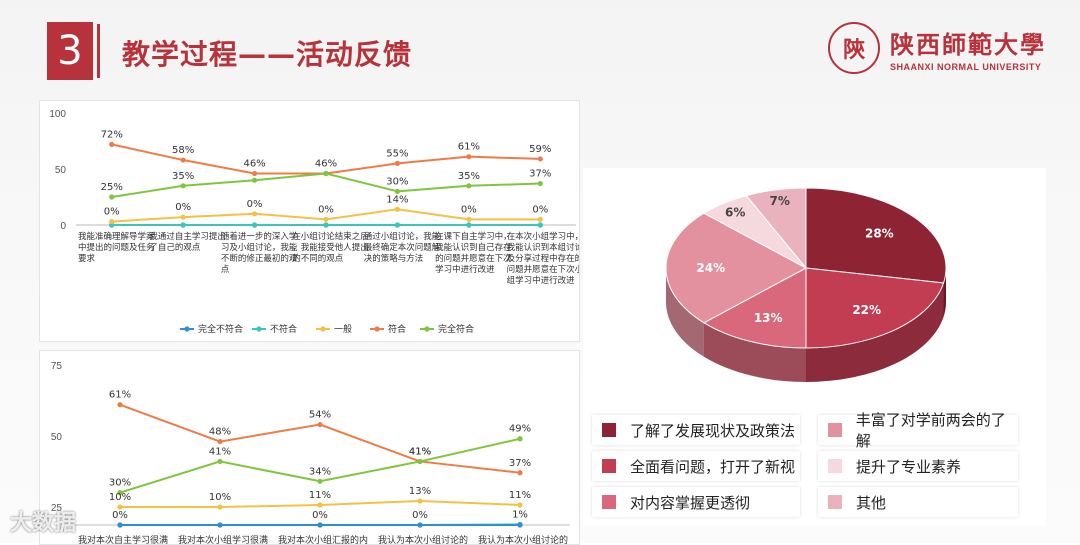  I want to click on legend-item: 全面看问题，打开了新视, so click(696, 466).